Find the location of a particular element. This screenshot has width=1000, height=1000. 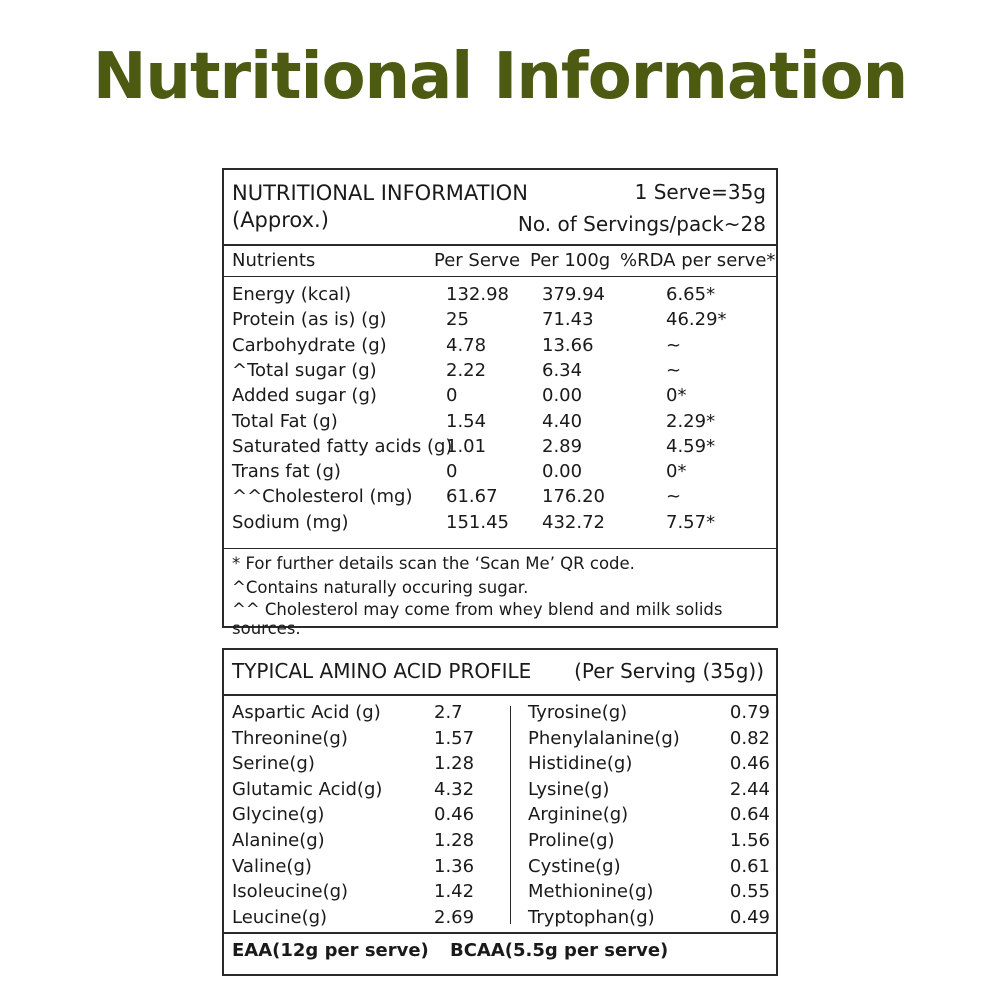

amino-value: 2.69 is located at coordinates (454, 917).